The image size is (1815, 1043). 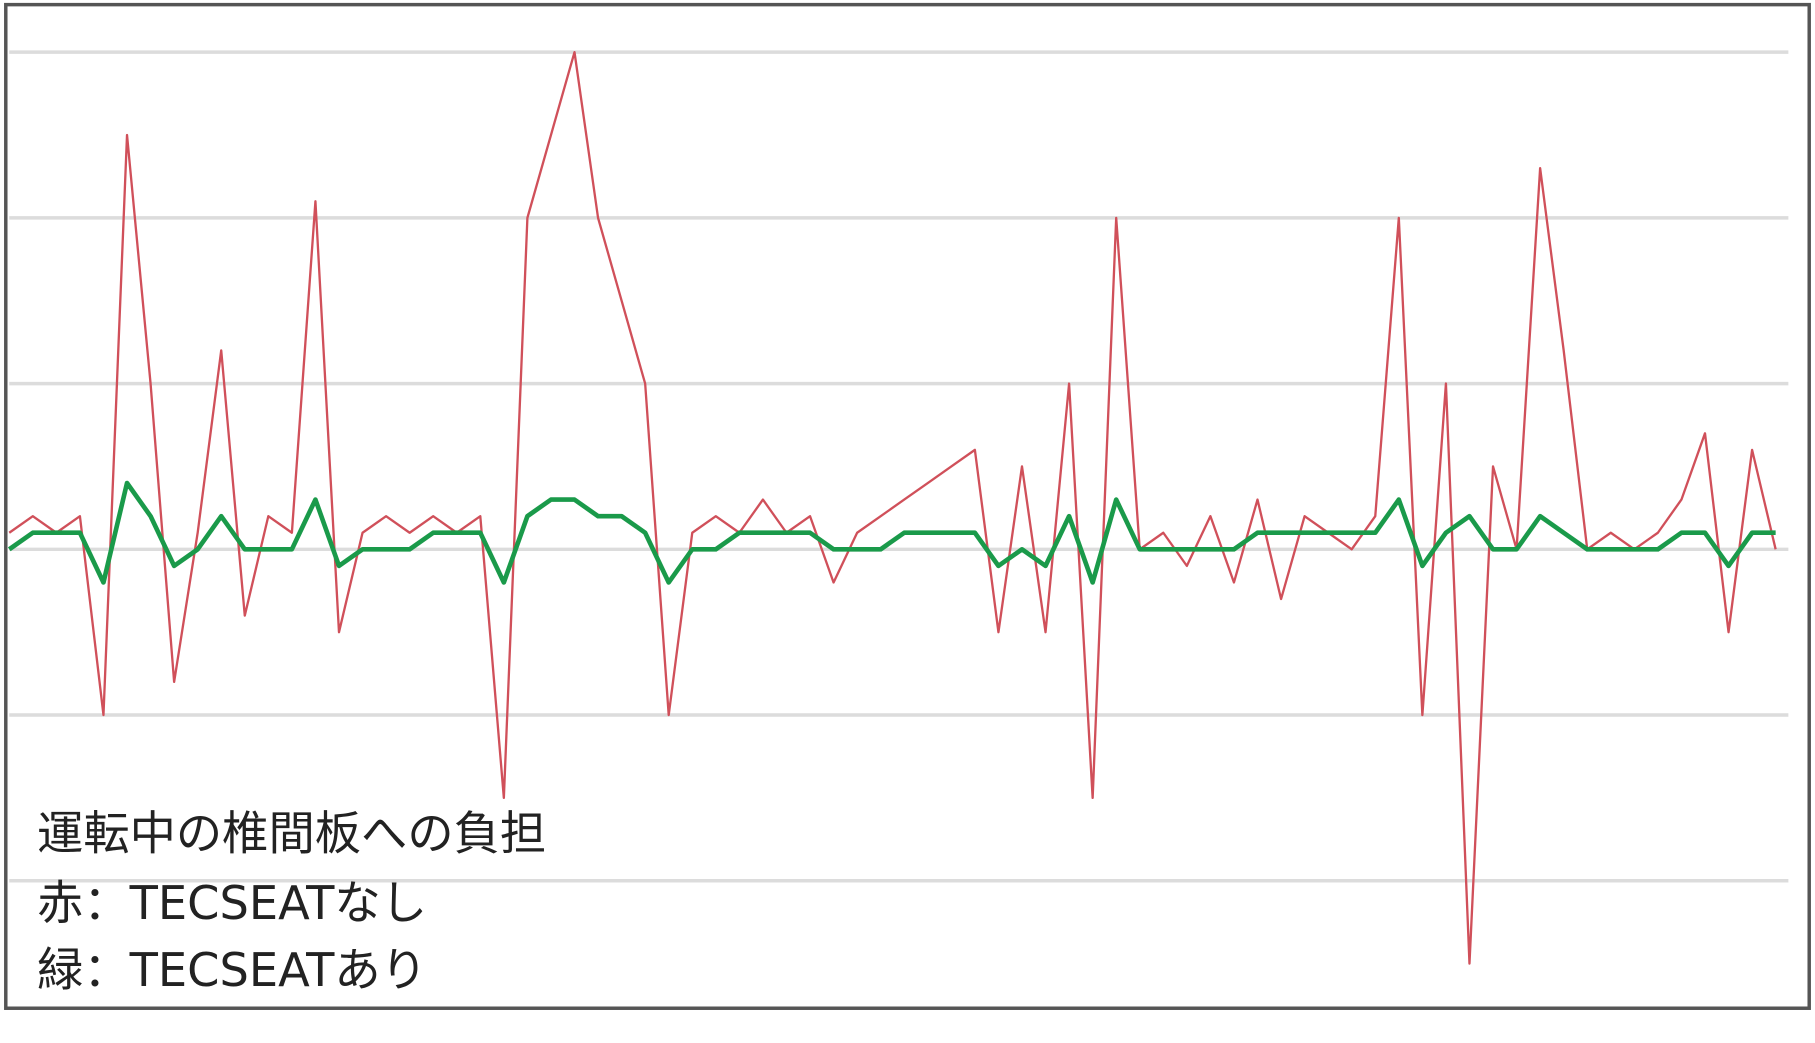 I want to click on annotation-red-legend: 赤：TECSEATなし, so click(x=232, y=903).